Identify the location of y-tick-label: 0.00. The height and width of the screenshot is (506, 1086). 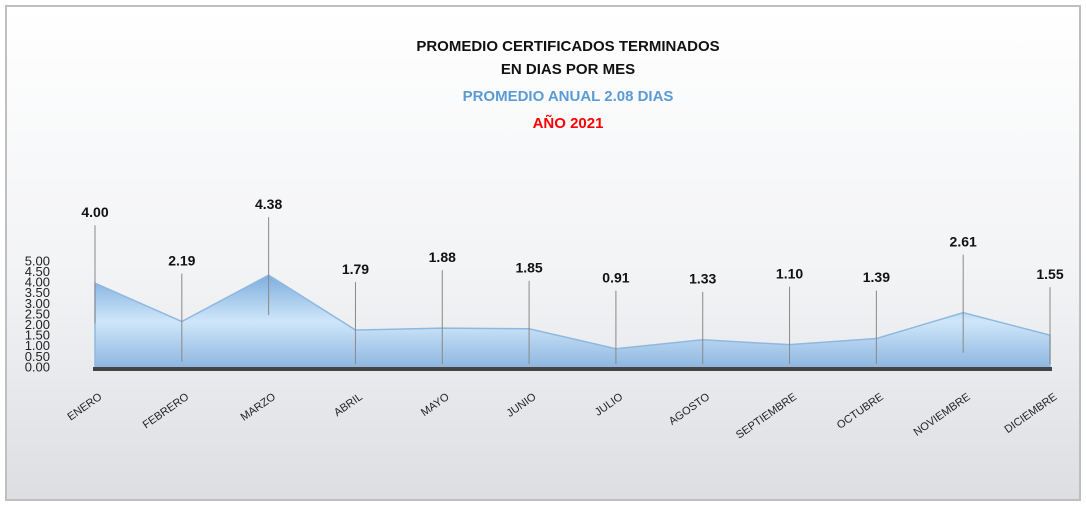
(37, 366).